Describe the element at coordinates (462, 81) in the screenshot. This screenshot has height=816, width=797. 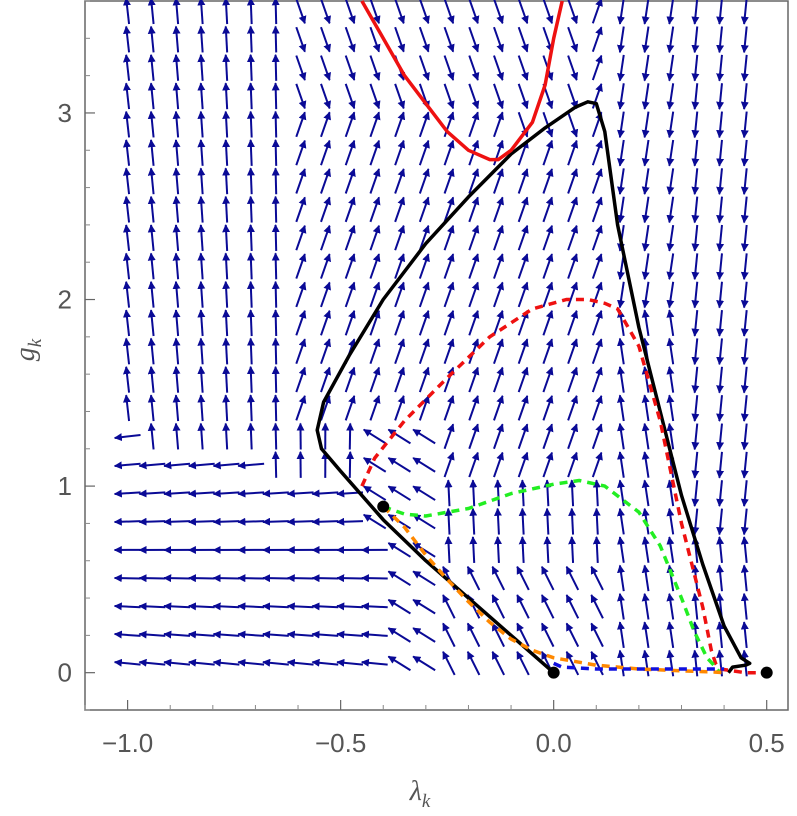
I see `trajectory-red-solid` at that location.